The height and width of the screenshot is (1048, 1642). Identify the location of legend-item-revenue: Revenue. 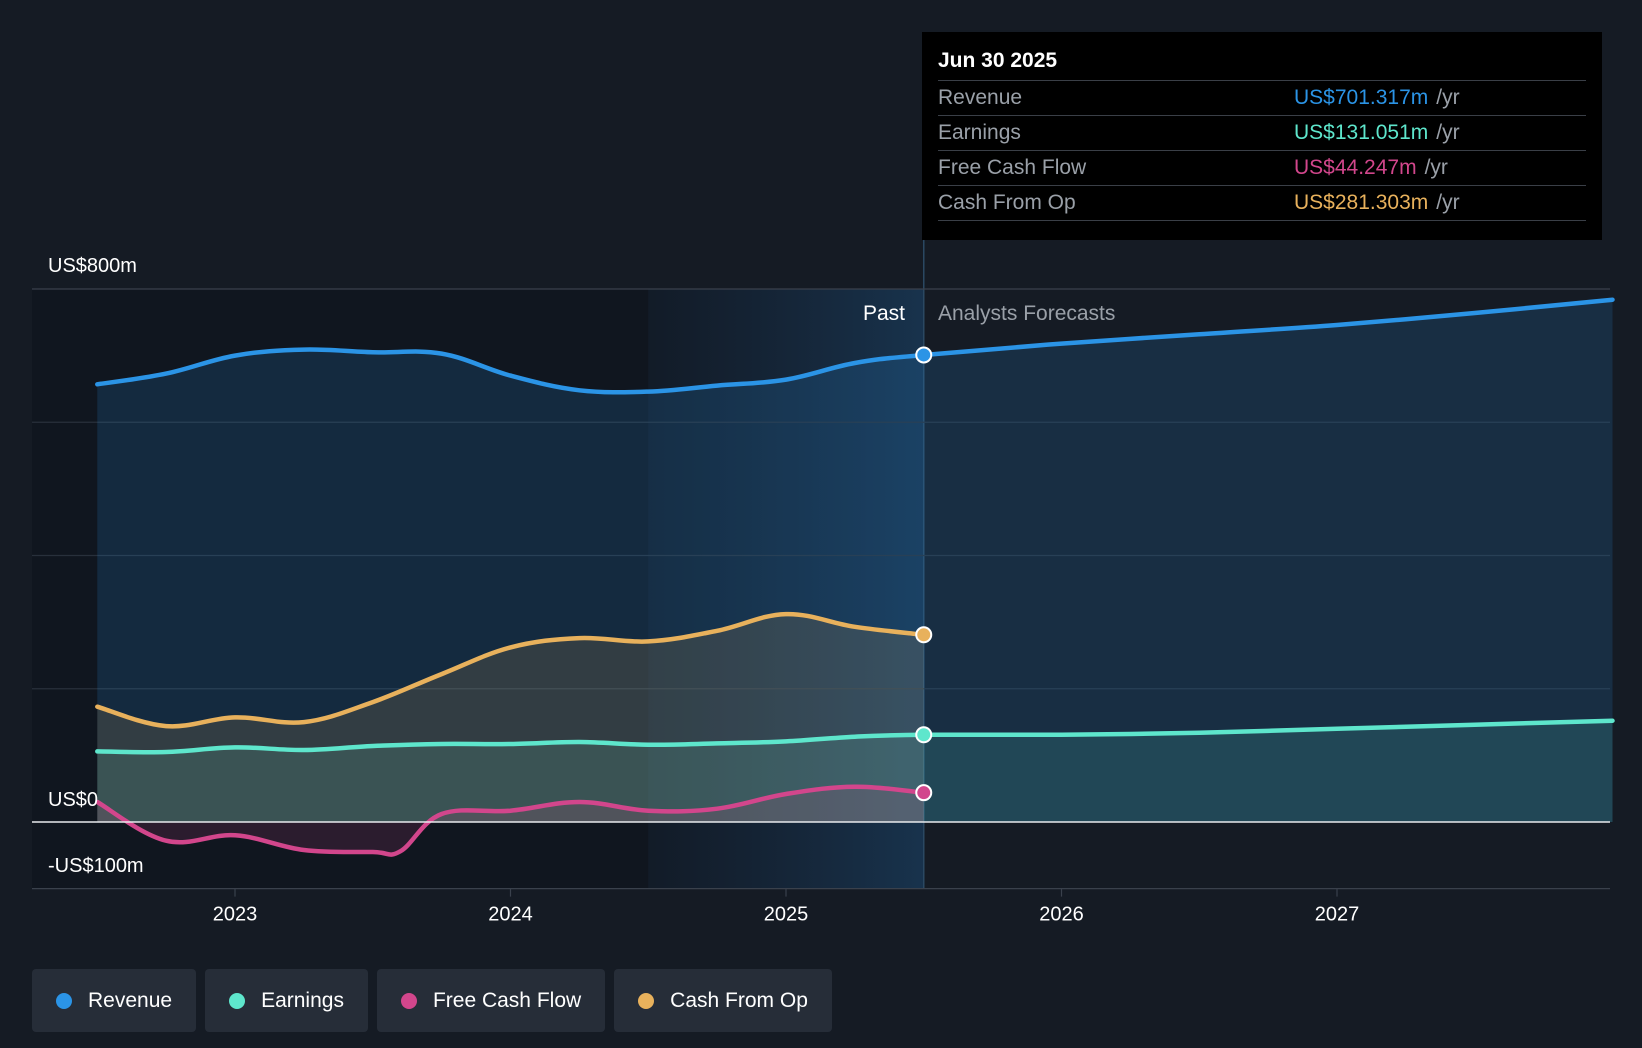
(114, 1000).